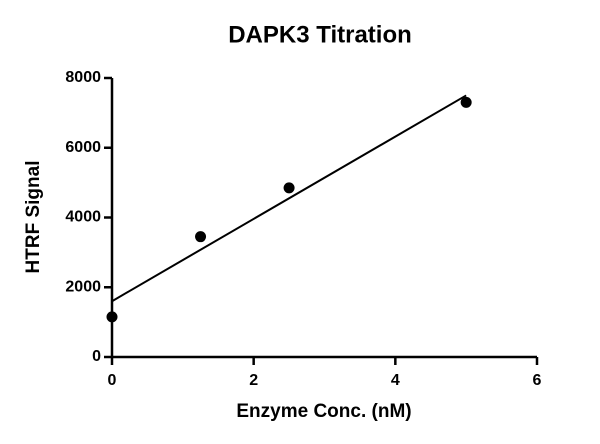 Image resolution: width=600 pixels, height=444 pixels. What do you see at coordinates (395, 380) in the screenshot?
I see `x-tick-label: 4` at bounding box center [395, 380].